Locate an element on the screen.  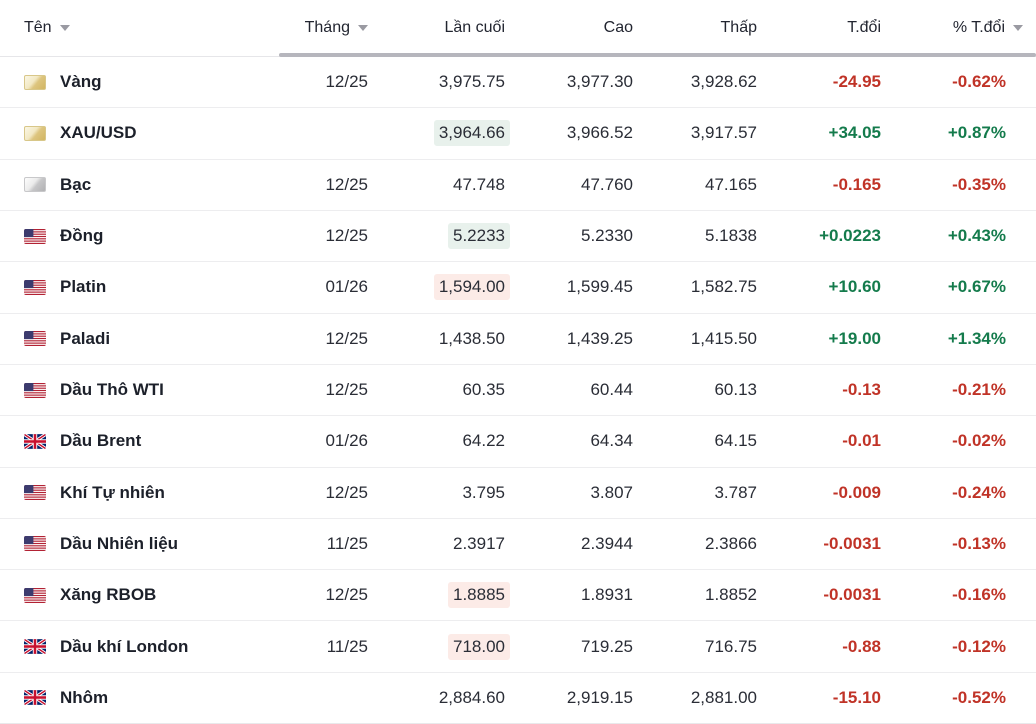
month-cell: 01/26 is located at coordinates (346, 287).